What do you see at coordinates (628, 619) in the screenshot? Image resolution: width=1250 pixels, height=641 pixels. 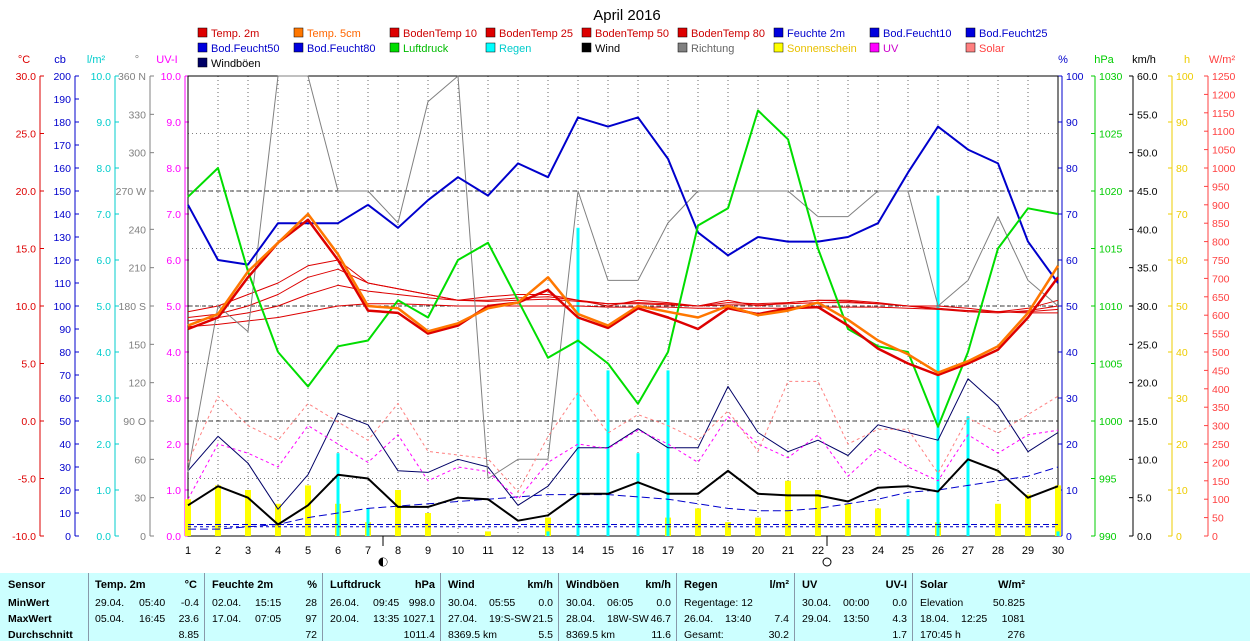 I see `stats-gust-max-dir: 18W-SW` at bounding box center [628, 619].